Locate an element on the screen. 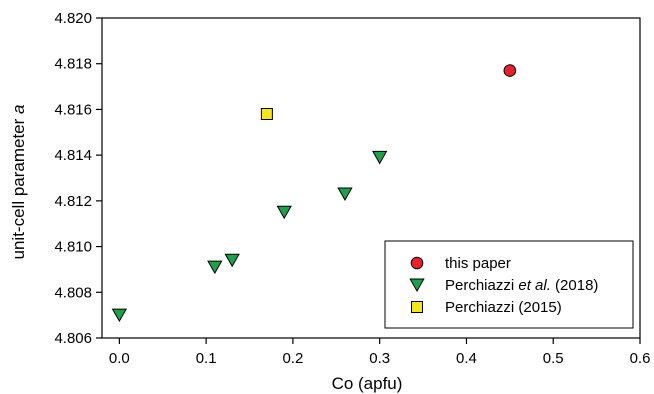 Image resolution: width=654 pixels, height=394 pixels. y-tick-label: 4.814 is located at coordinates (73, 155).